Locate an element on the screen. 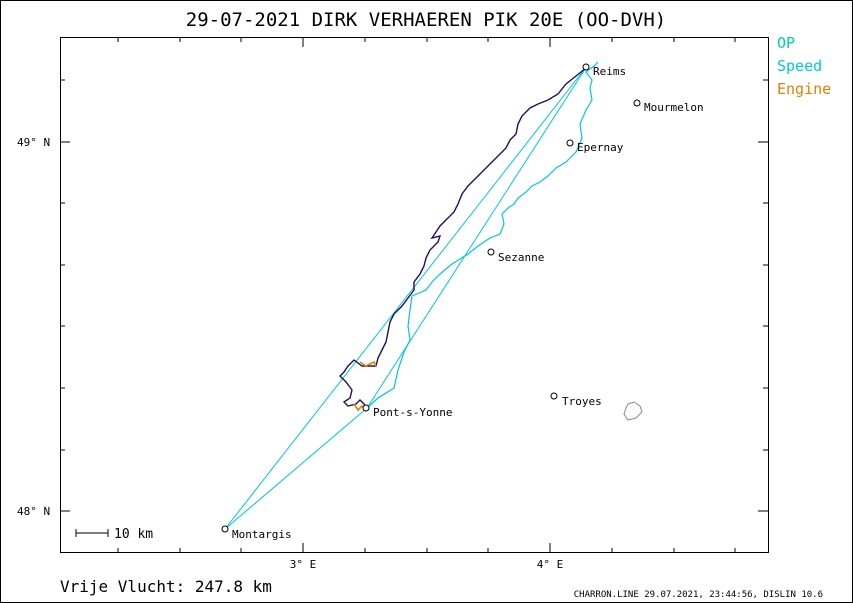 Image resolution: width=853 pixels, height=603 pixels. scale-bar: 10 km is located at coordinates (114, 534).